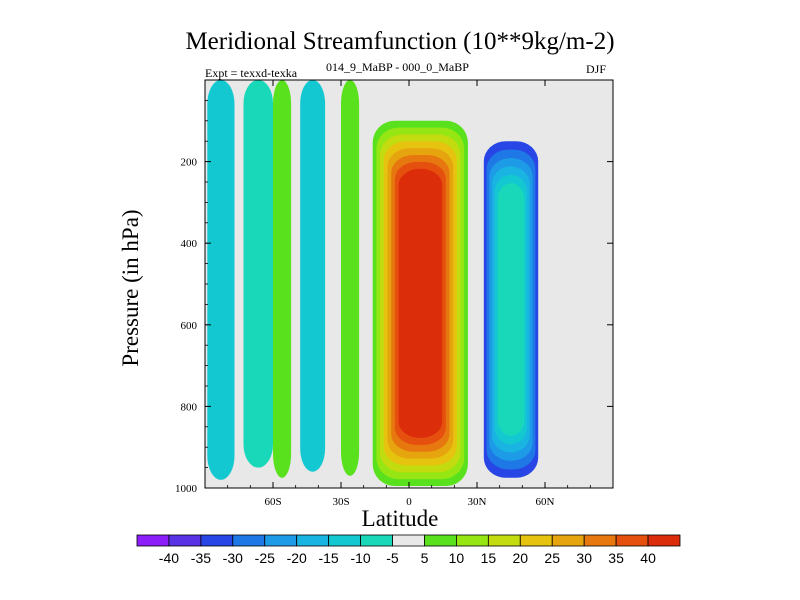 The width and height of the screenshot is (800, 600). Describe the element at coordinates (189, 163) in the screenshot. I see `y-tick-label: 200` at that location.